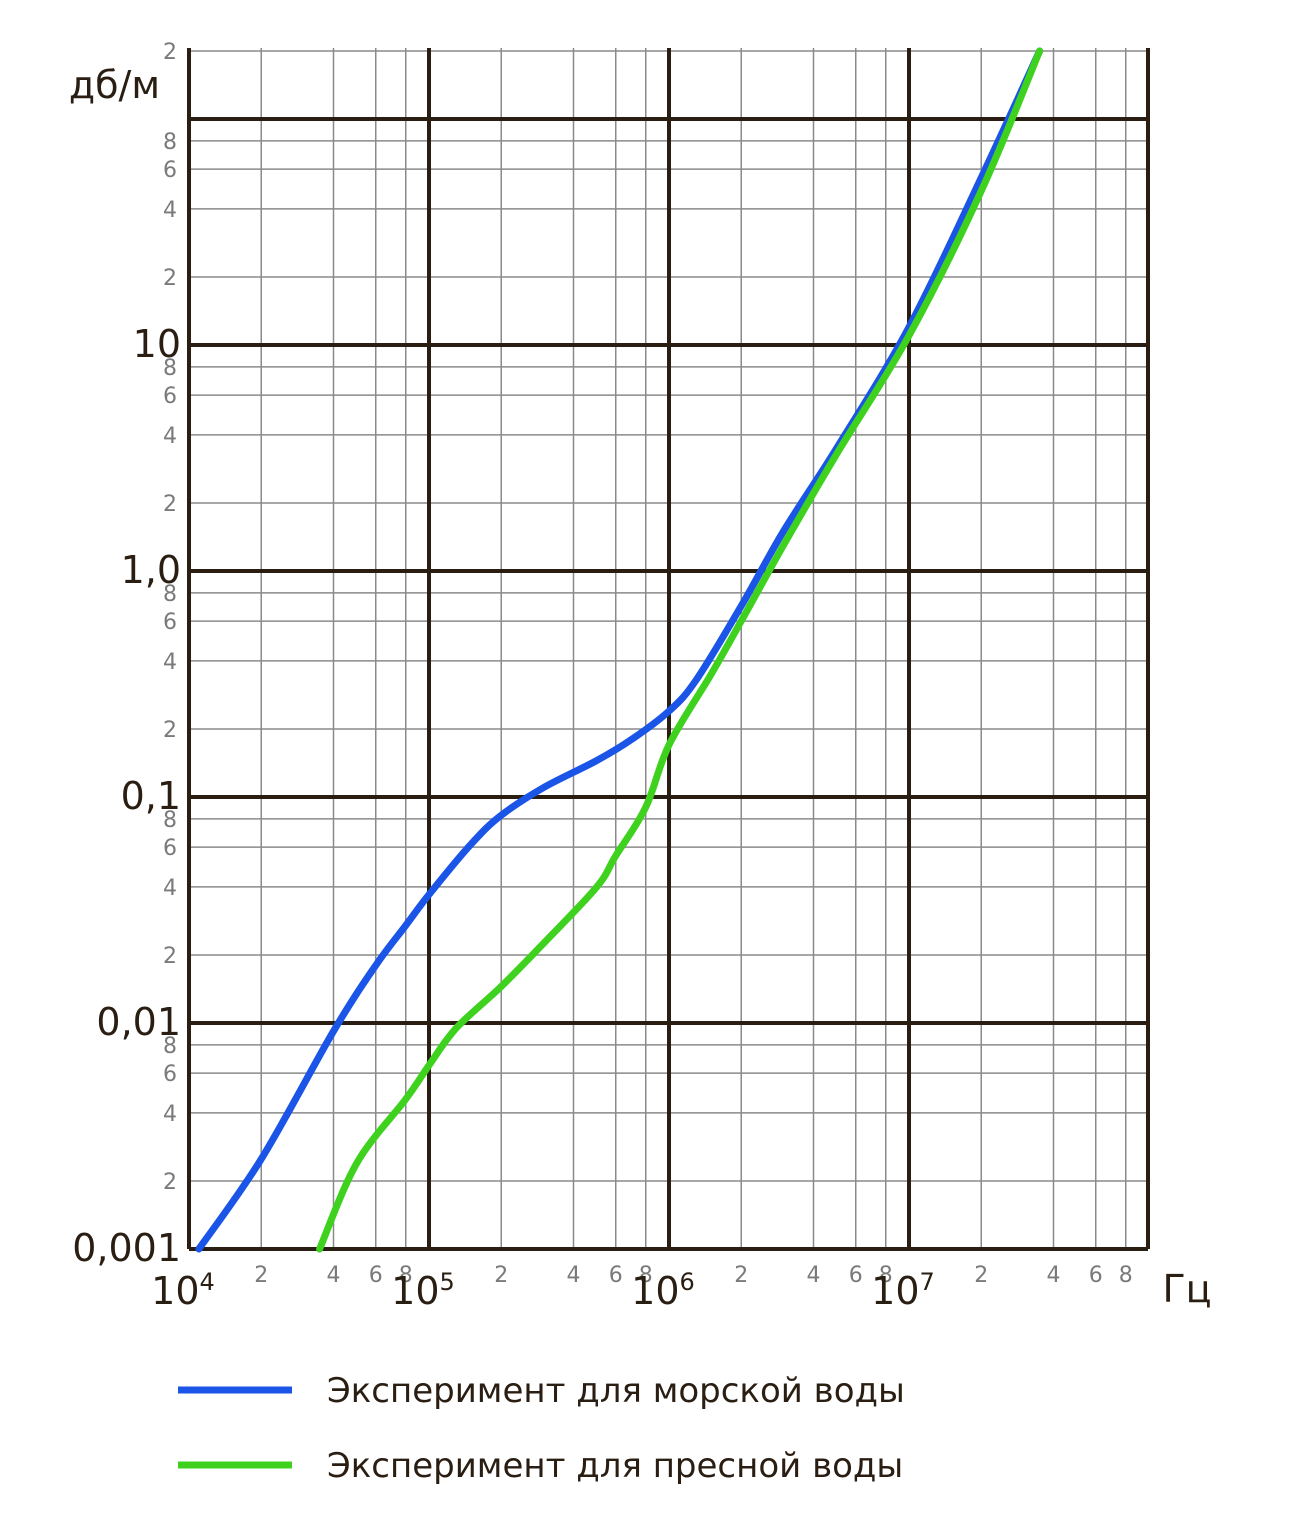 This screenshot has width=1307, height=1540. I want to click on y-major-tick-label: 1,0, so click(151, 570).